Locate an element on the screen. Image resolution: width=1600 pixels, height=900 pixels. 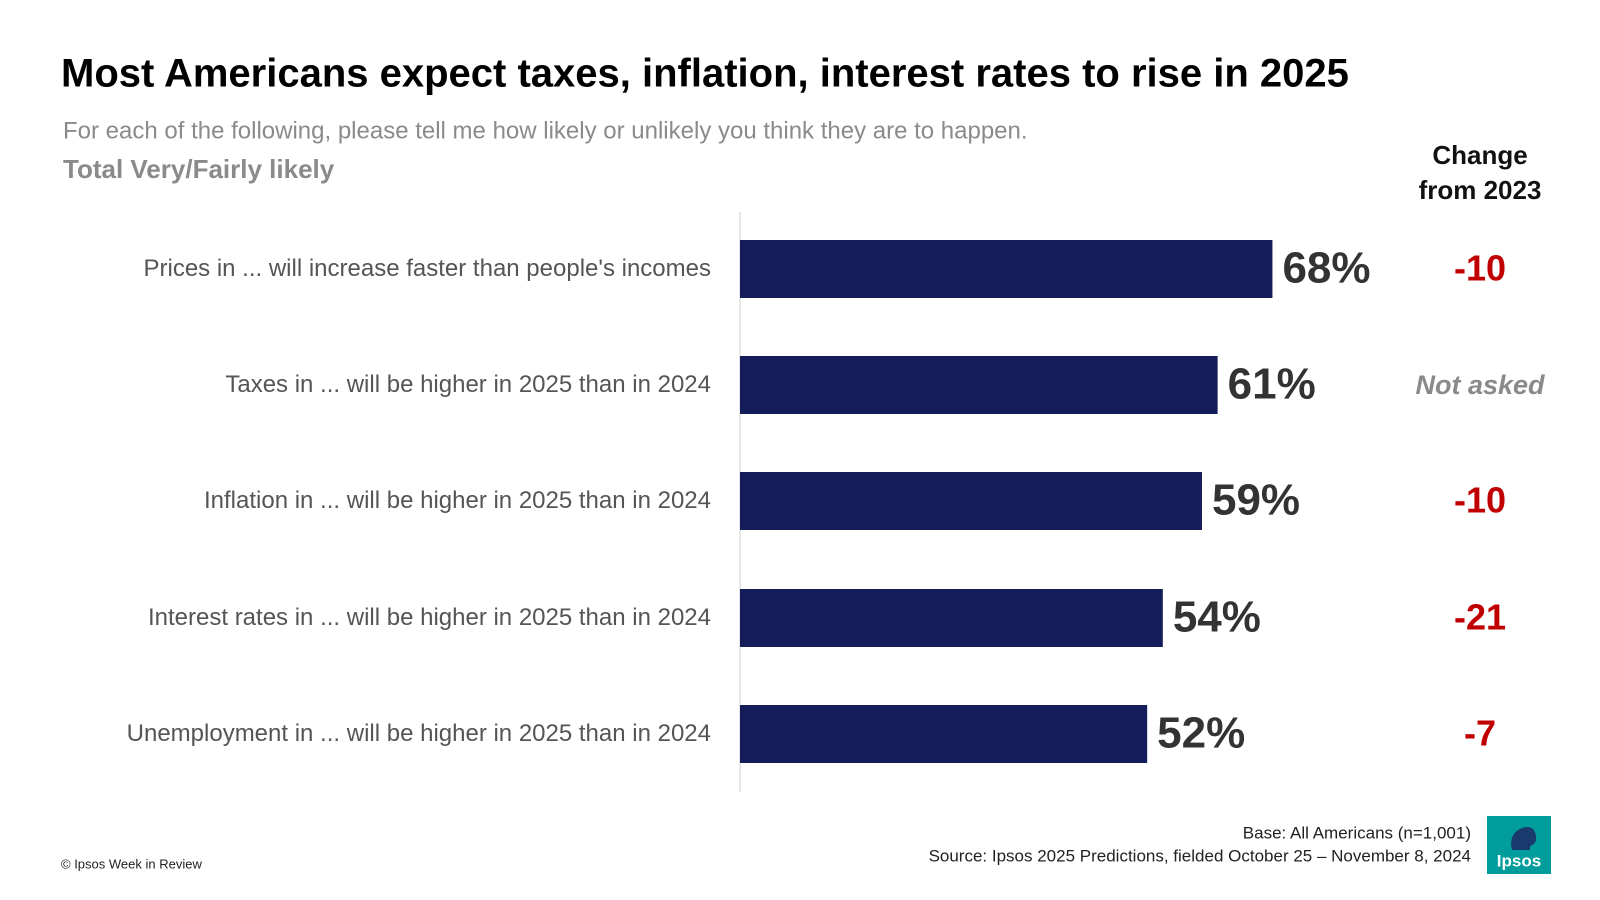
value-label: 52% is located at coordinates (1201, 733).